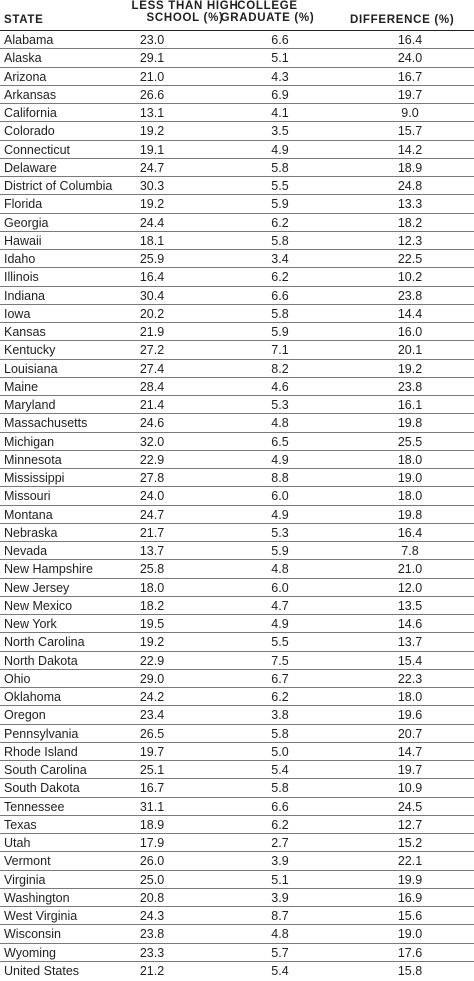 The width and height of the screenshot is (474, 981). What do you see at coordinates (152, 751) in the screenshot?
I see `less-than-high-school-cell: 19.7` at bounding box center [152, 751].